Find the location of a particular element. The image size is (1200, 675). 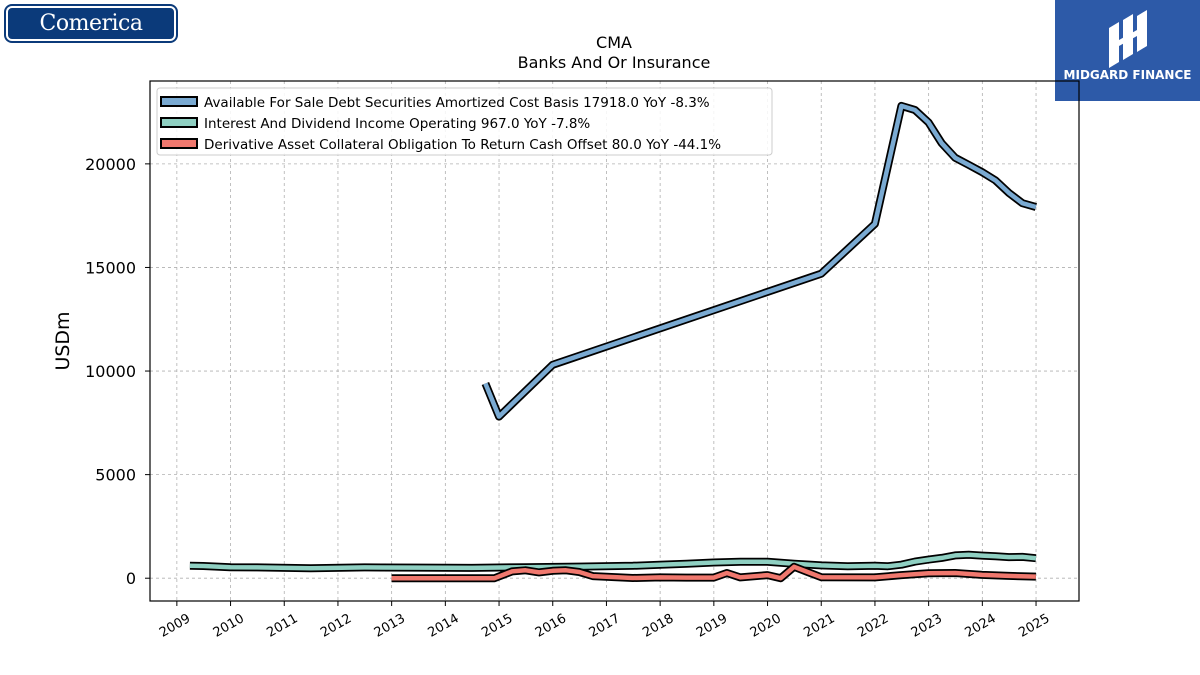

x-tick-label: 2010 is located at coordinates (229, 626).